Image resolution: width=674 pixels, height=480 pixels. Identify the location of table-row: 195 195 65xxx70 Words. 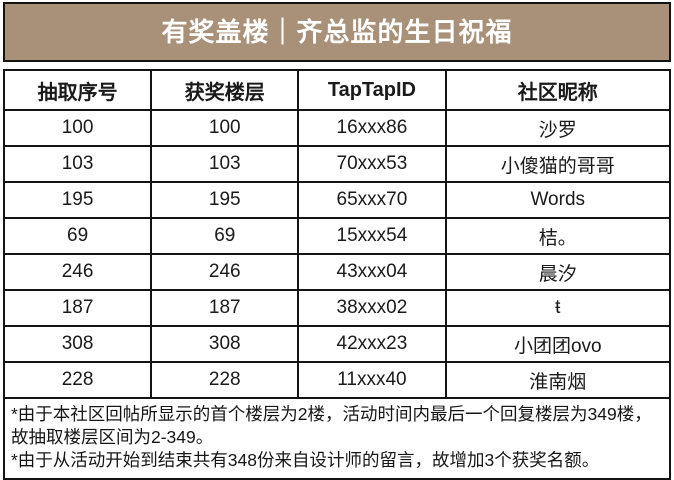
(337, 200).